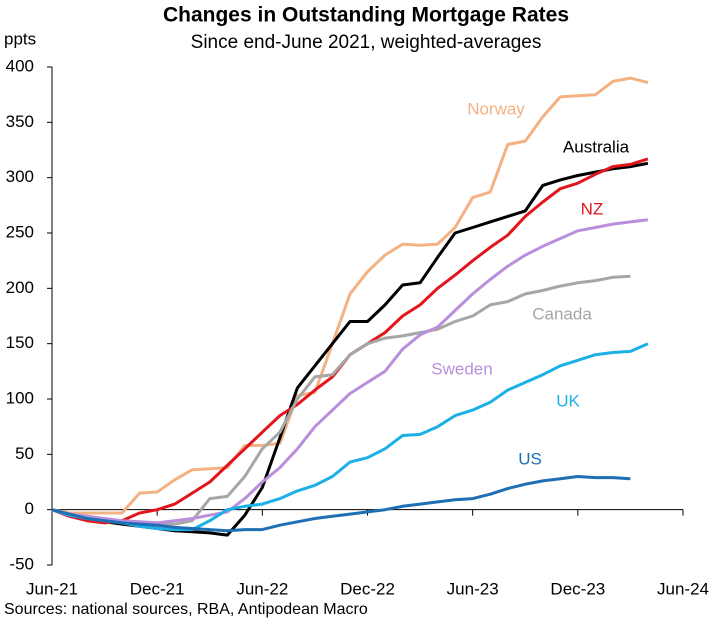 Image resolution: width=716 pixels, height=619 pixels. Describe the element at coordinates (683, 588) in the screenshot. I see `x-tick-label: Jun-24` at that location.